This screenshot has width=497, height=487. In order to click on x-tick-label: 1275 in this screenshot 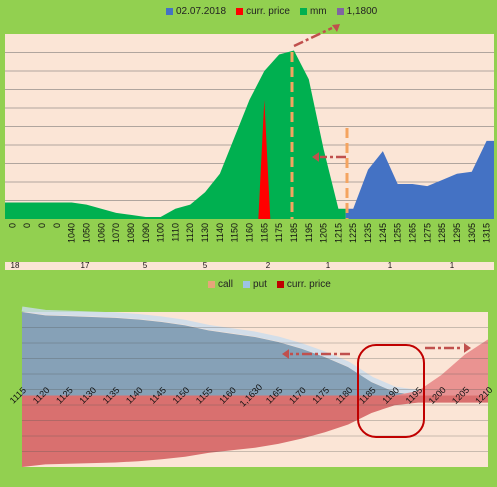, I will do `click(427, 233)`.